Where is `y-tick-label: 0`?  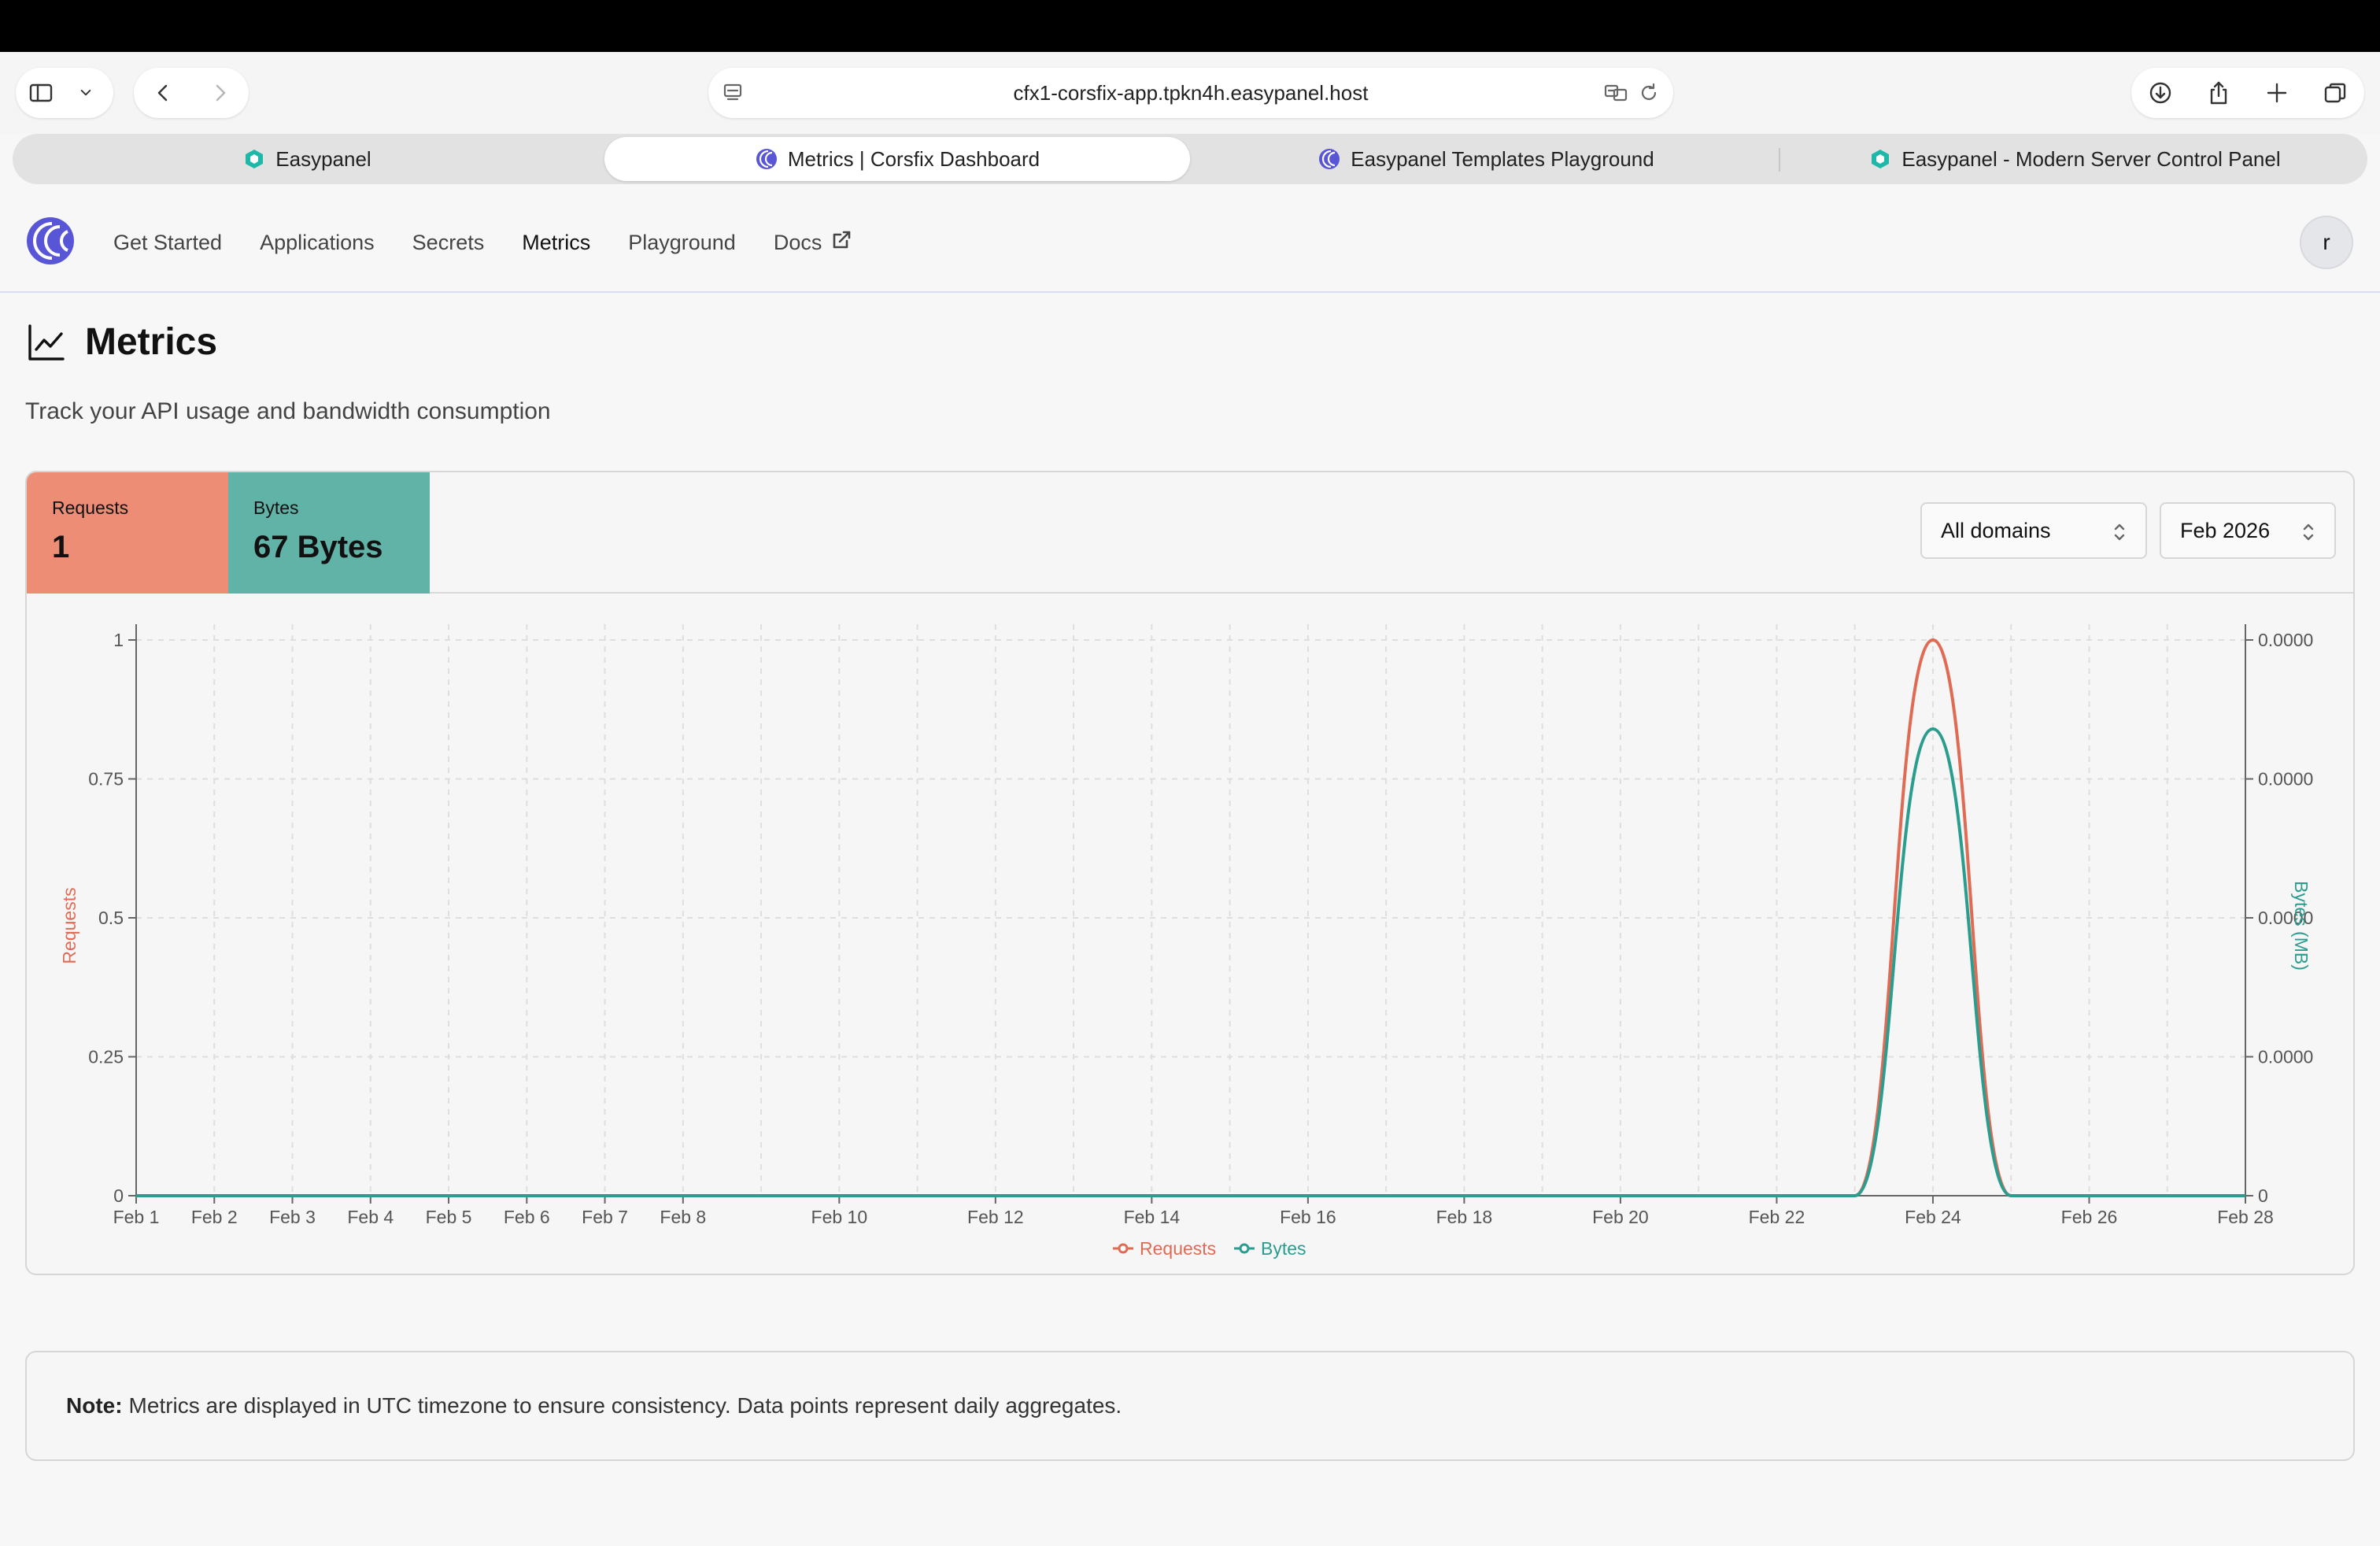
y-tick-label: 0 is located at coordinates (118, 1195).